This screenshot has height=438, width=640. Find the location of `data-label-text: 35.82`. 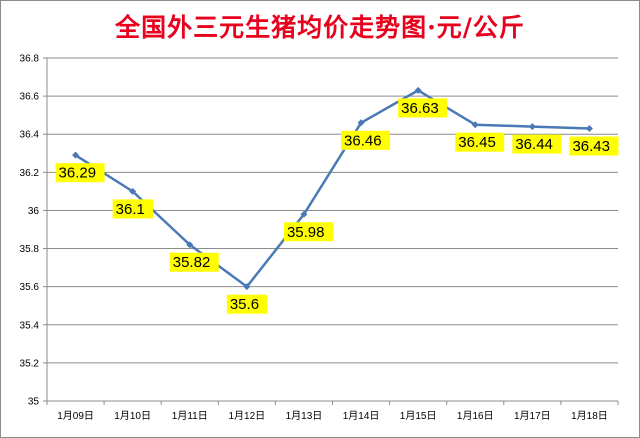

data-label-text: 35.82 is located at coordinates (192, 262).